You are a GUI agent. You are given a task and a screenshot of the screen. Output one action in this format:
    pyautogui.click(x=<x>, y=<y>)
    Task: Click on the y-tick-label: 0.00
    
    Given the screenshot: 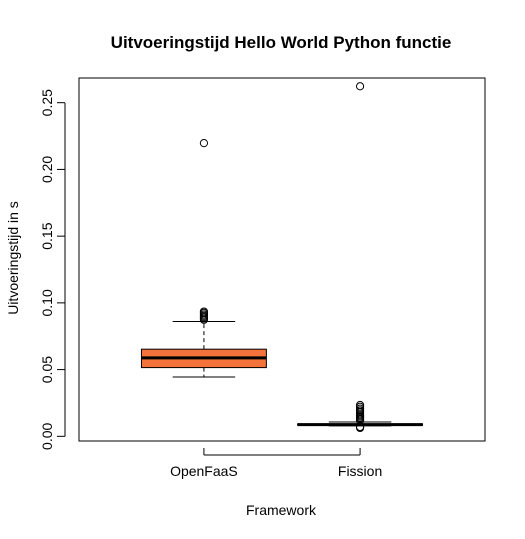 What is the action you would take?
    pyautogui.click(x=47, y=435)
    